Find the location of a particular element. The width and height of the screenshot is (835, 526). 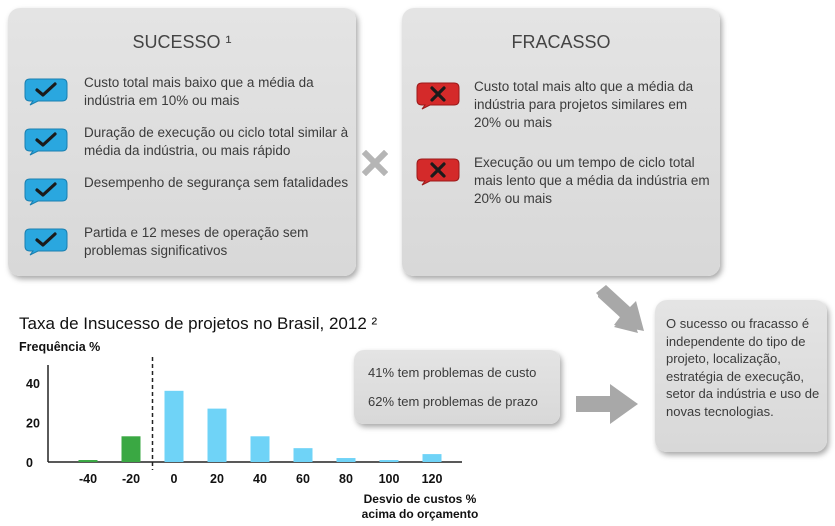

y-tick-label: 0 is located at coordinates (29, 463).